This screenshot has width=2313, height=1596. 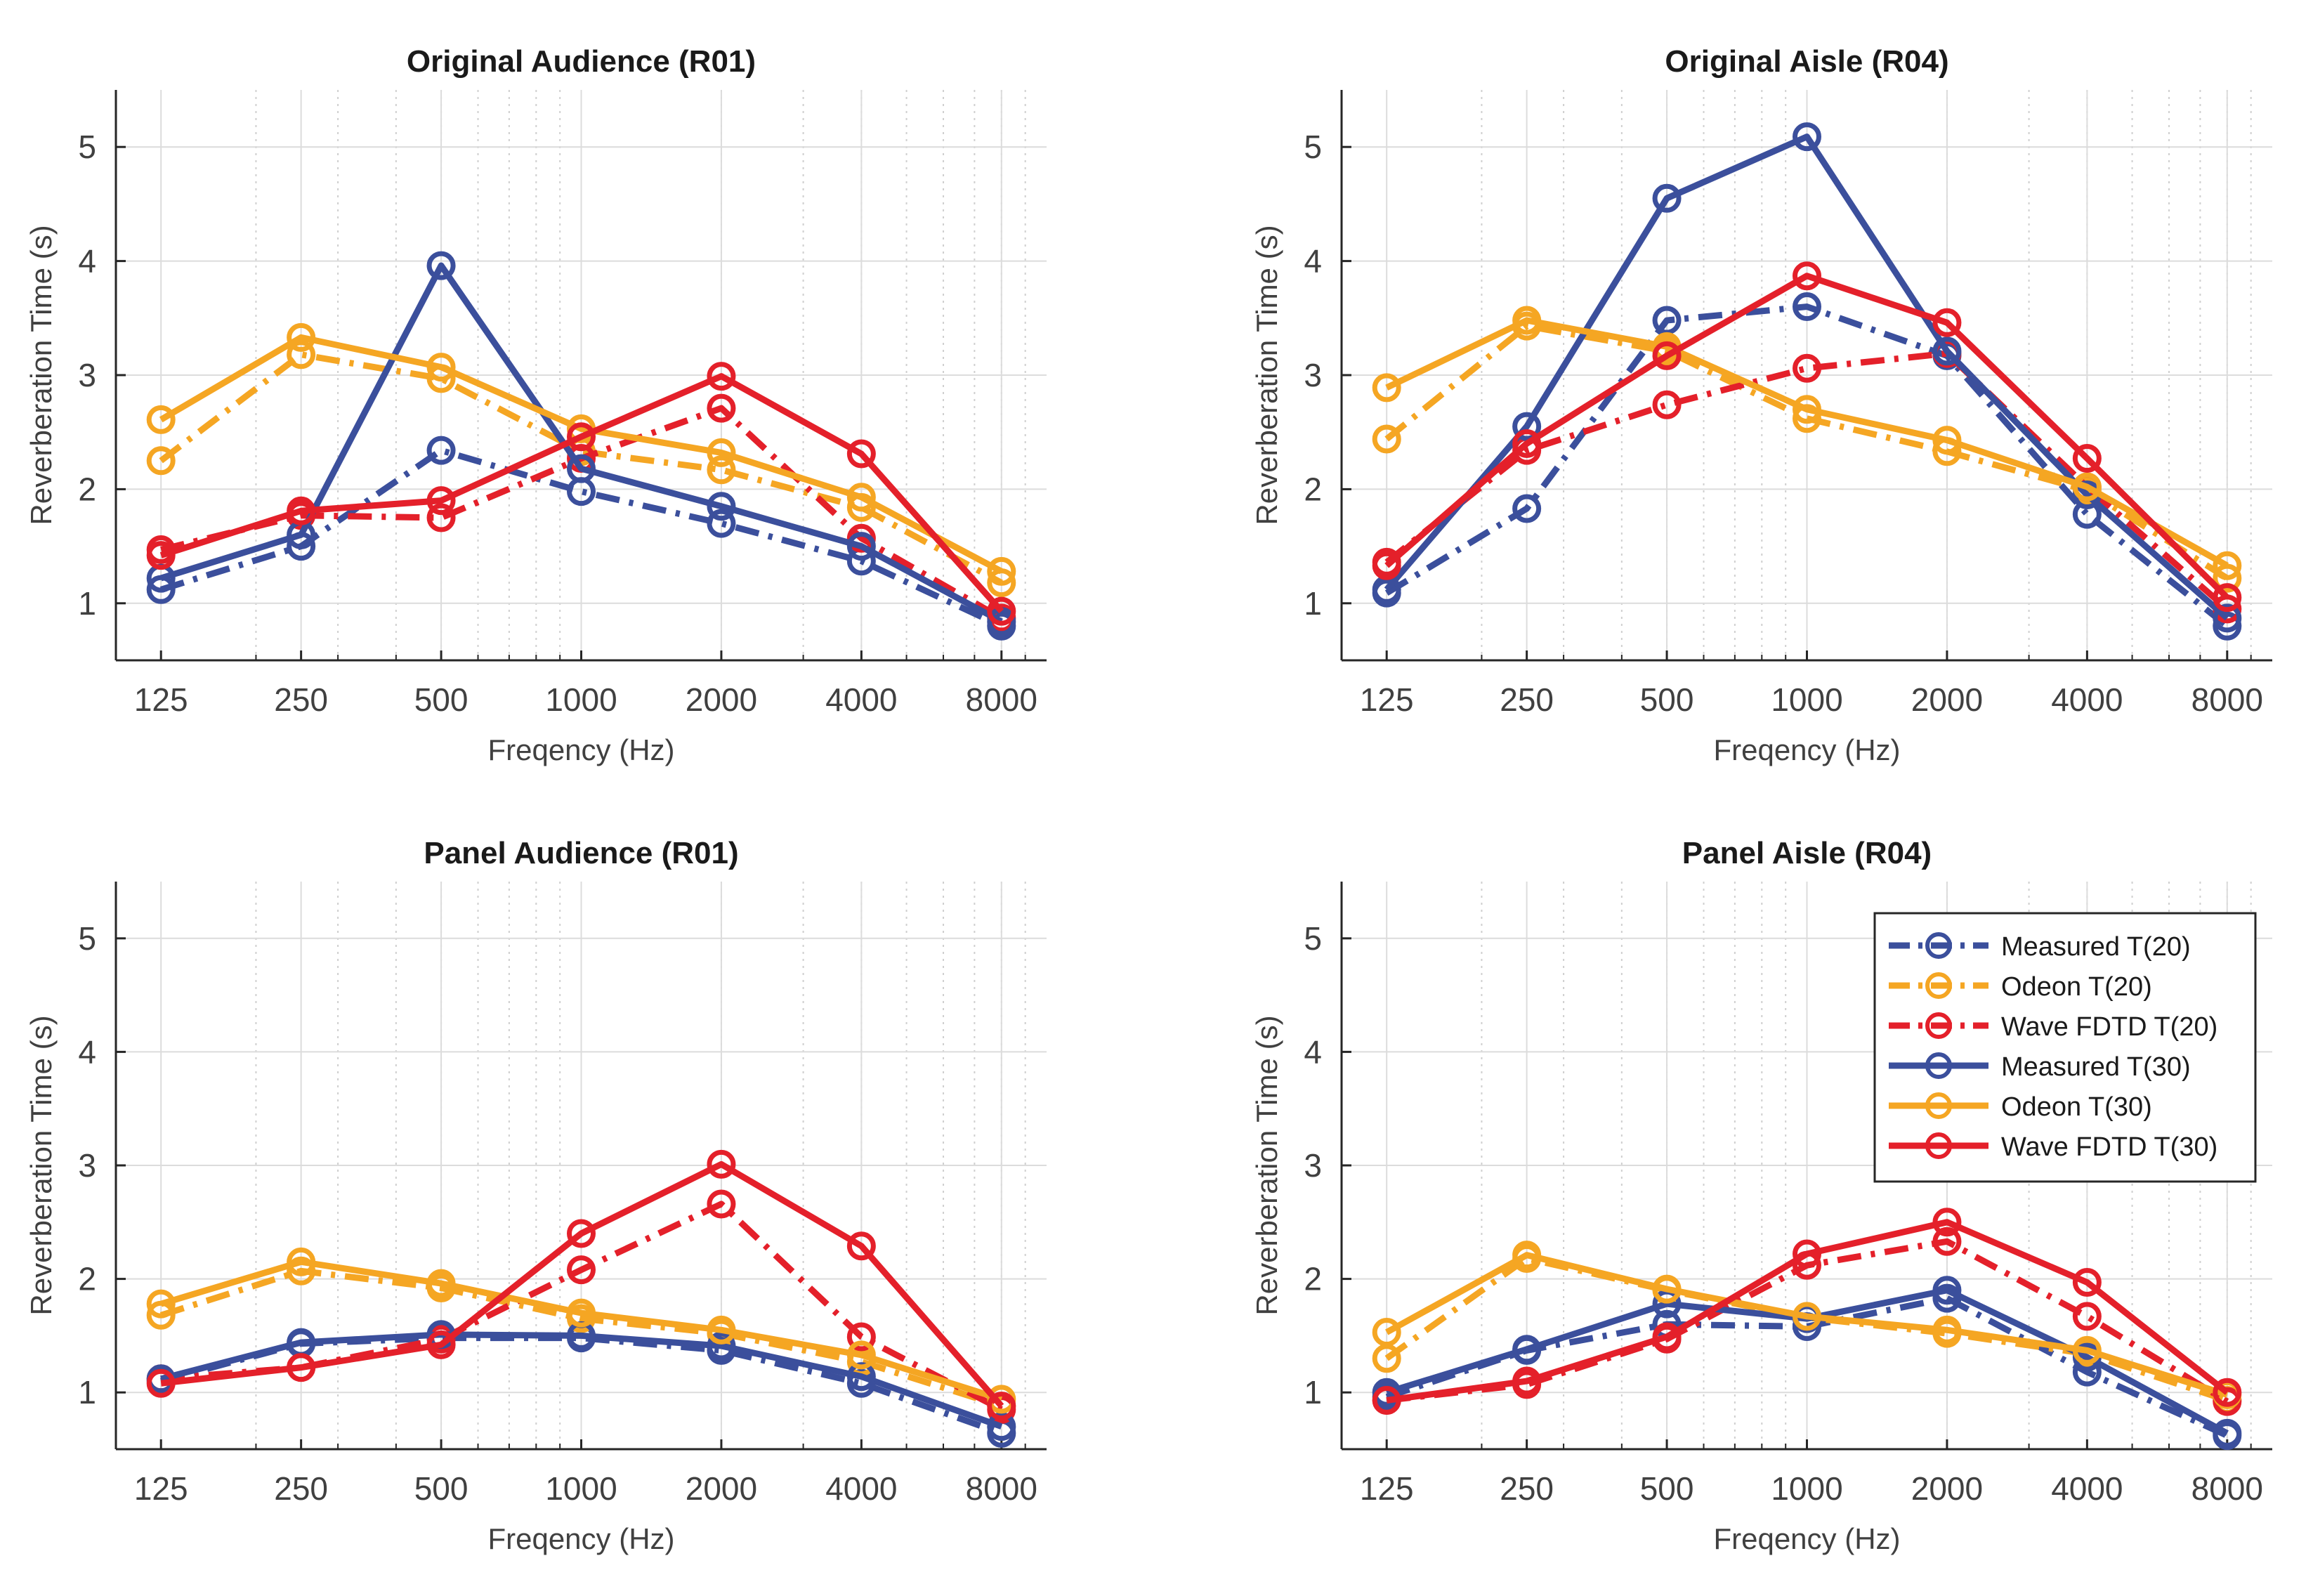 What do you see at coordinates (2109, 1147) in the screenshot?
I see `legend-label: Wave FDTD T(30)` at bounding box center [2109, 1147].